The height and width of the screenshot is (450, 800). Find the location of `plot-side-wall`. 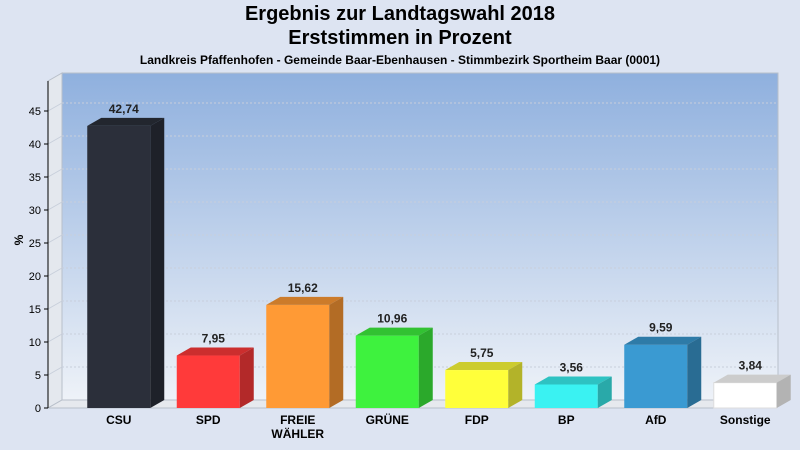

plot-side-wall is located at coordinates (55, 240).